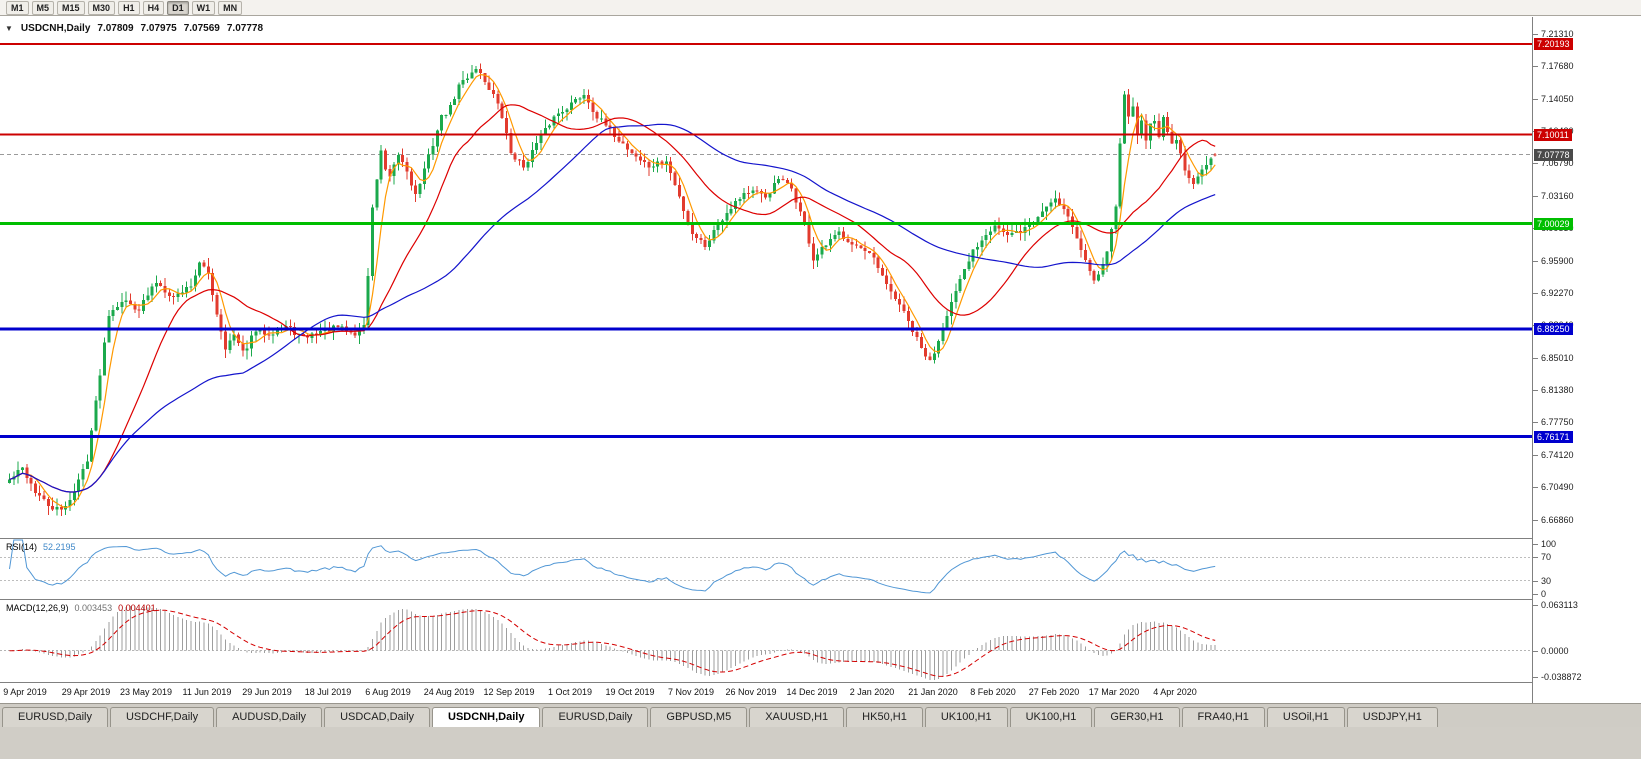 The image size is (1641, 759). What do you see at coordinates (1546, 581) in the screenshot?
I see `rsi-tick: 30` at bounding box center [1546, 581].